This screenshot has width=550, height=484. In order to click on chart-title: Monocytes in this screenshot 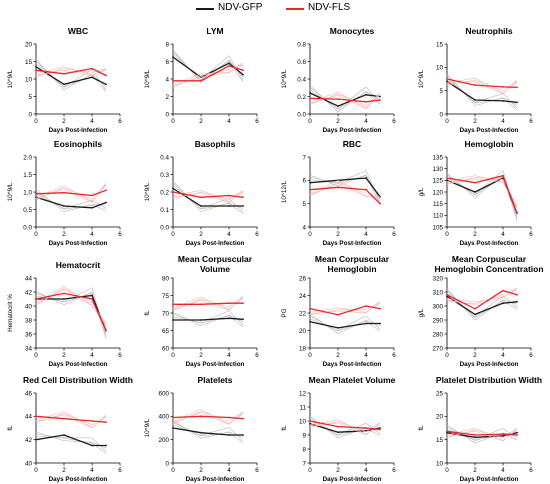, I will do `click(352, 31)`.